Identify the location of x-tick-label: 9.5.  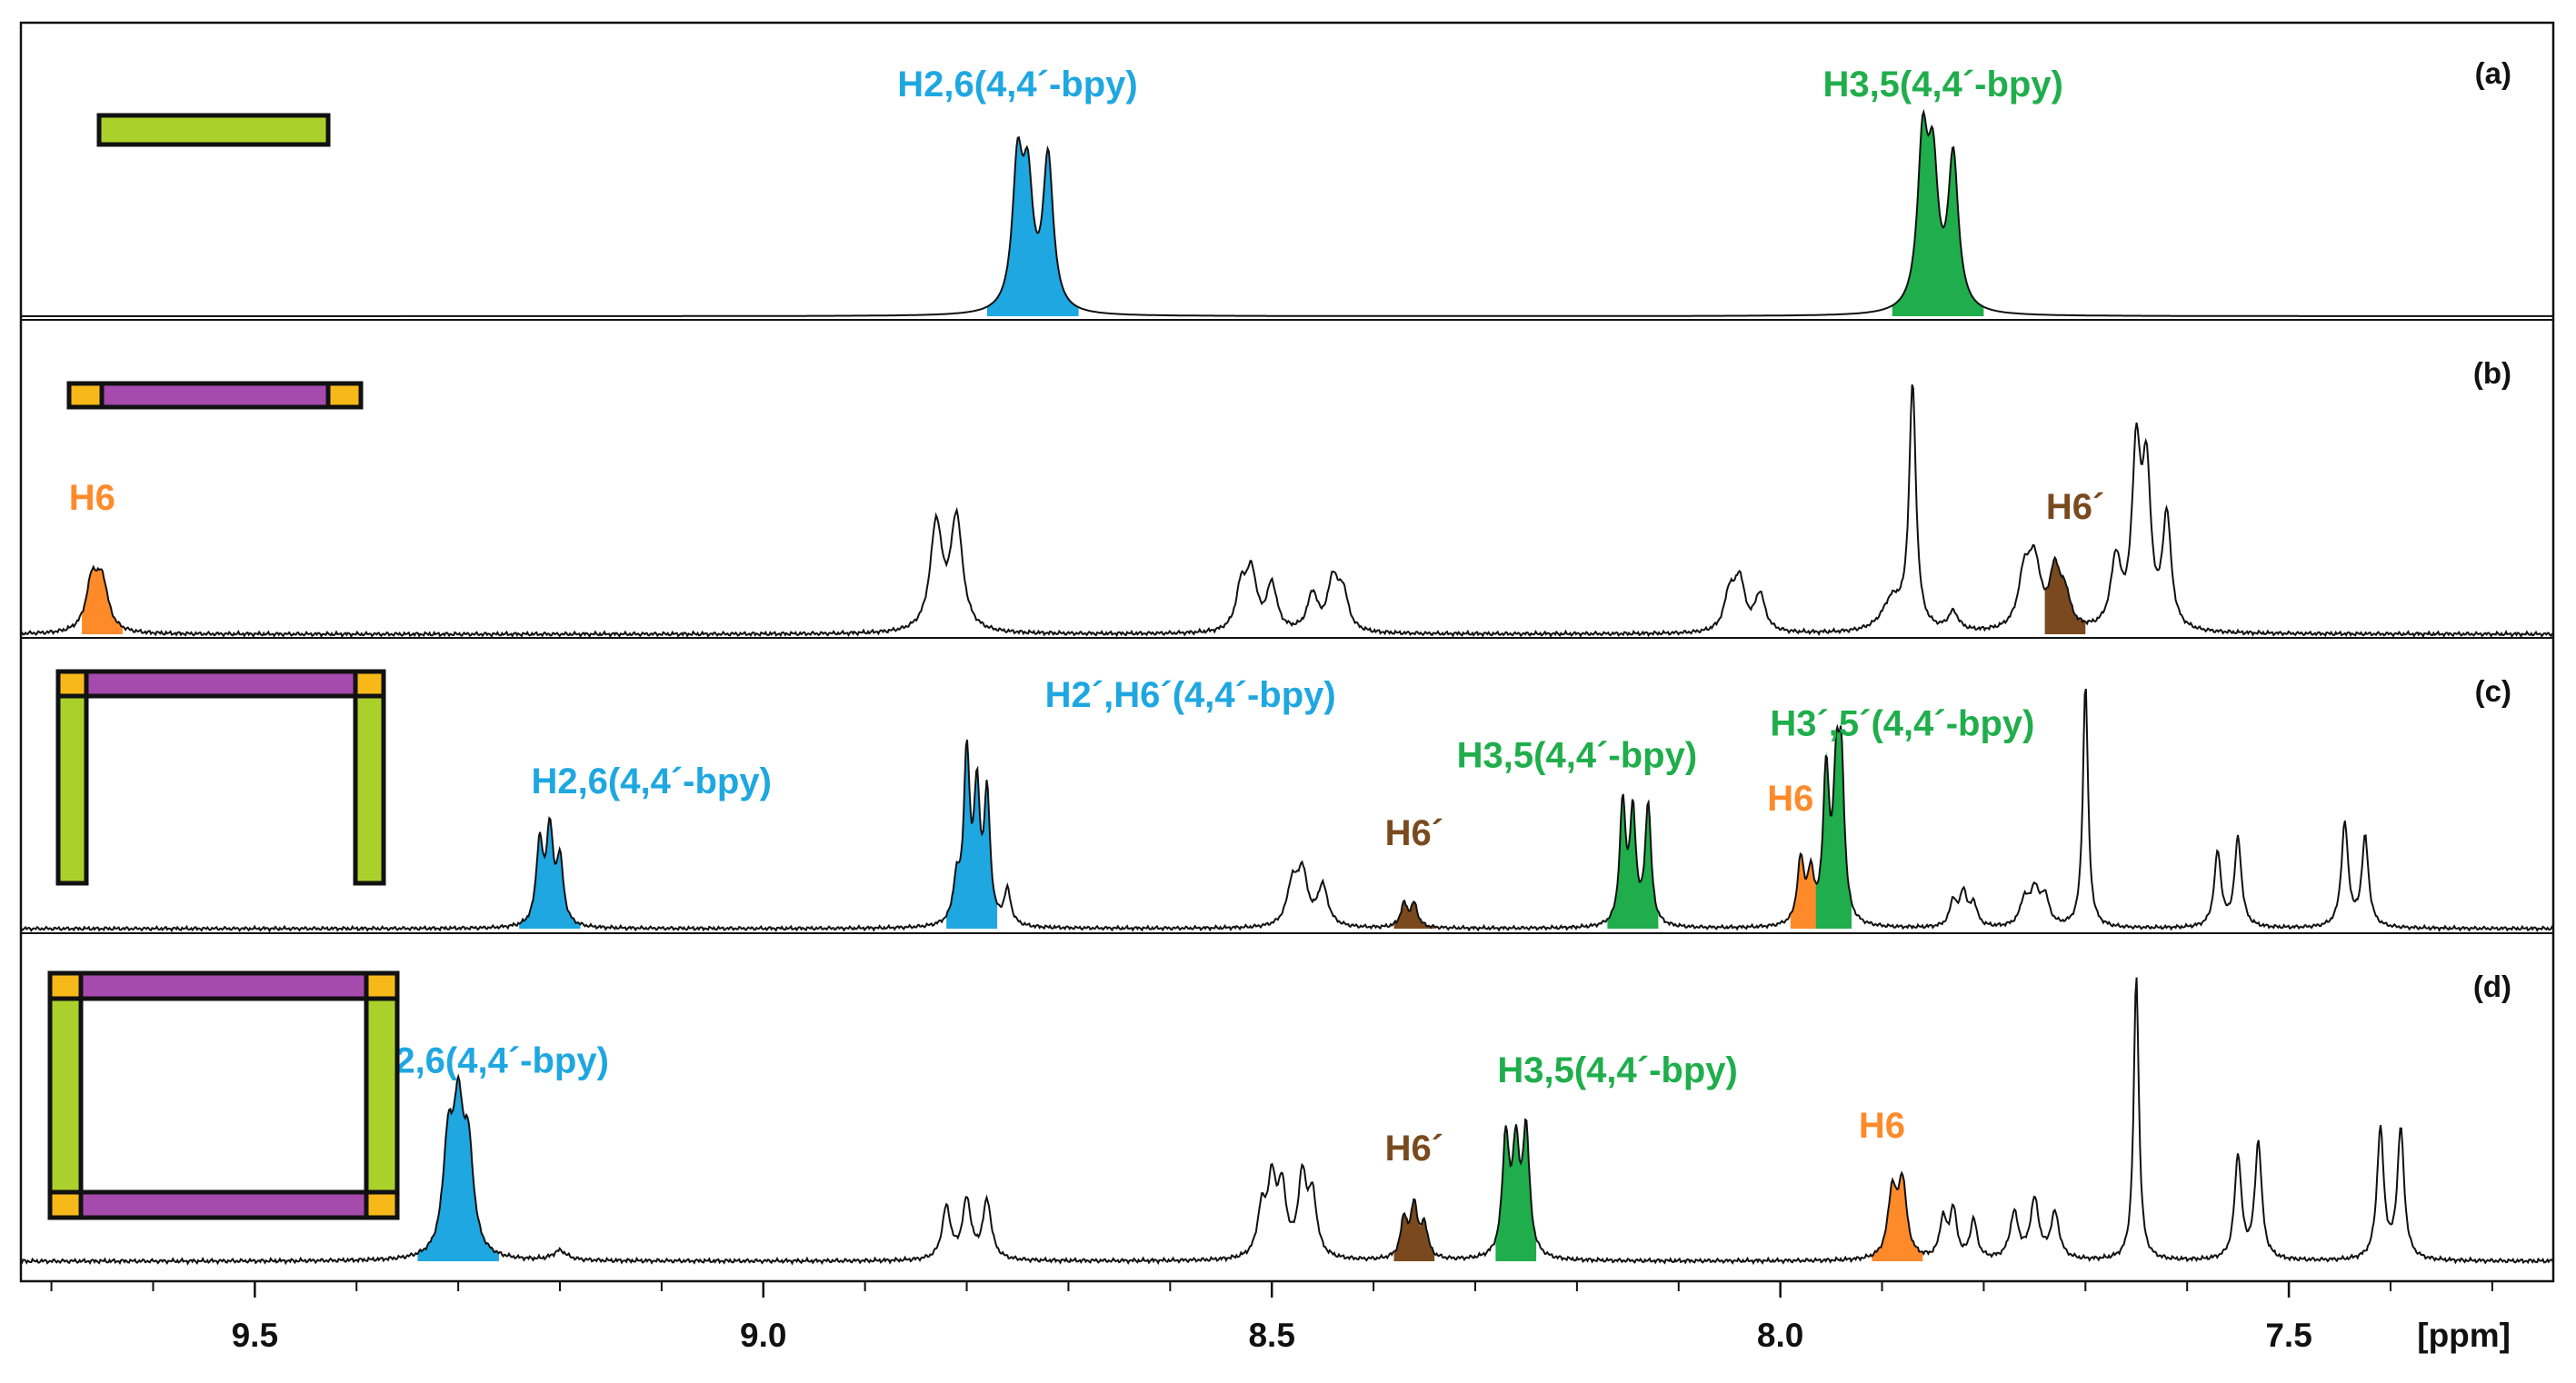
(255, 1335).